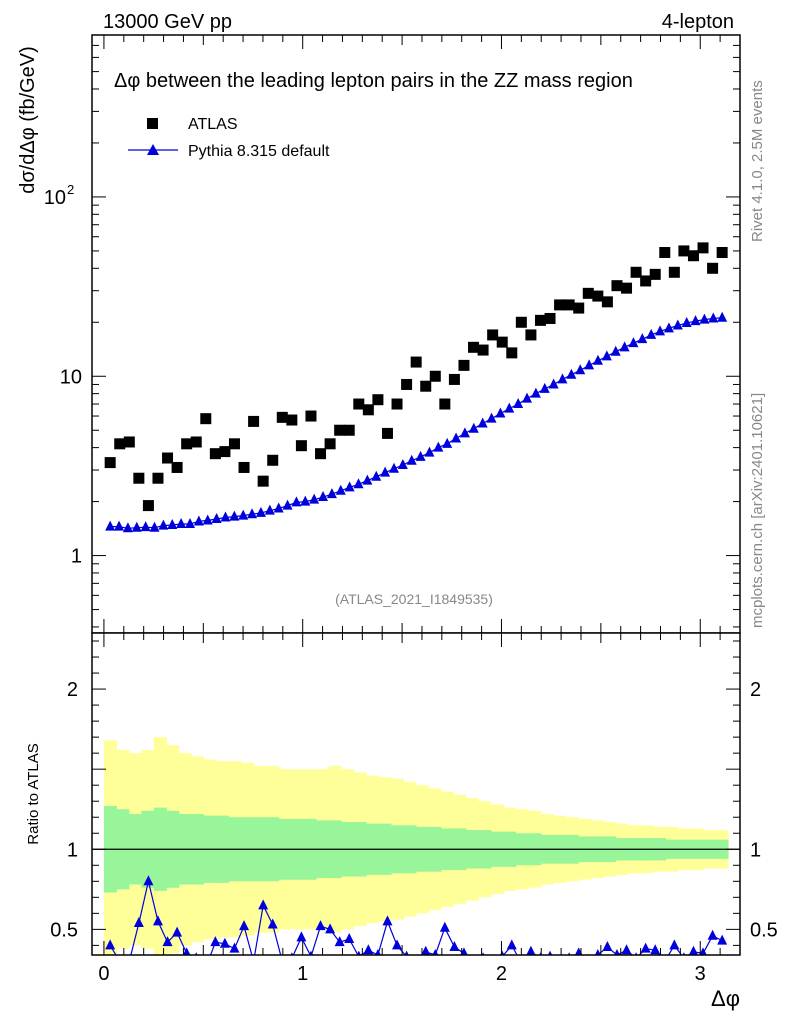 The height and width of the screenshot is (1024, 786). I want to click on main-y-tick-label: 1, so click(76, 557).